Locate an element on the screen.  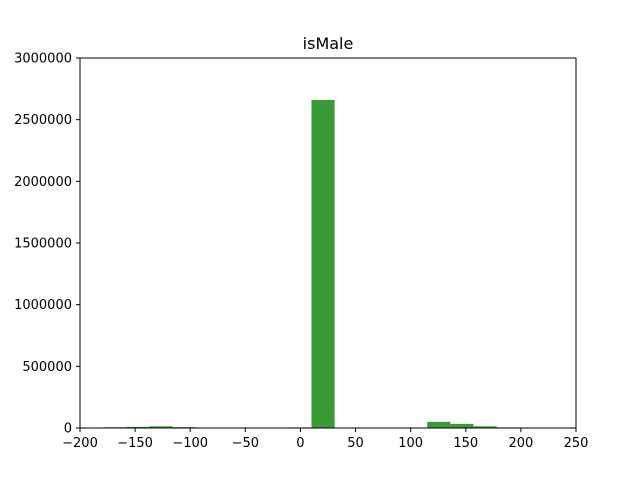
x-tick-label: 100 is located at coordinates (410, 443).